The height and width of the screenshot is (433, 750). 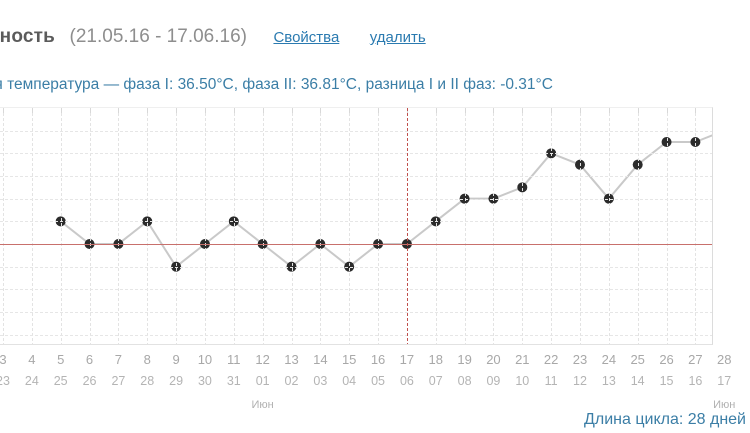 What do you see at coordinates (637, 359) in the screenshot?
I see `axis-label-cycle-day: 25` at bounding box center [637, 359].